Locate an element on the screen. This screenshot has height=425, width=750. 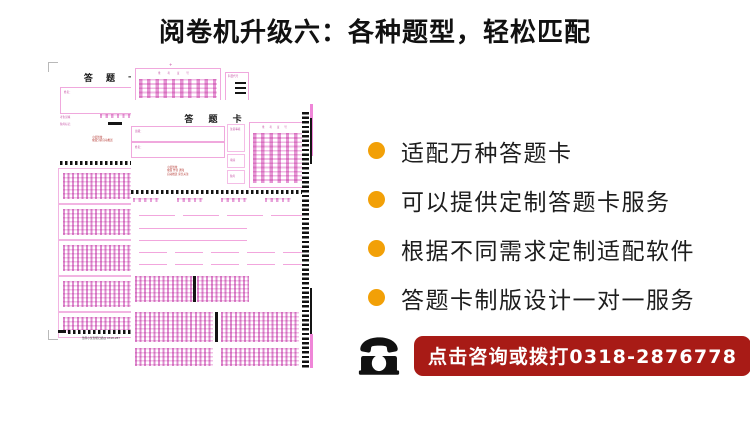
sheet-a-absence-mark is located at coordinates (115, 123).